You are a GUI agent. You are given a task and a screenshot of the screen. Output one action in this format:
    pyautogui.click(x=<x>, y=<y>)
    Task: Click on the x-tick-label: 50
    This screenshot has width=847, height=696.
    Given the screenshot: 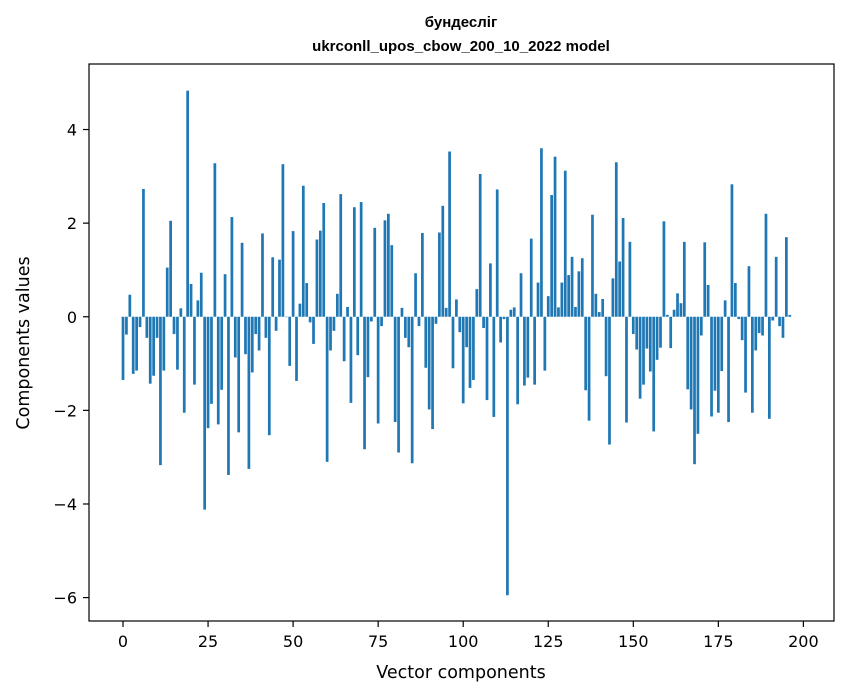 What is the action you would take?
    pyautogui.click(x=293, y=641)
    